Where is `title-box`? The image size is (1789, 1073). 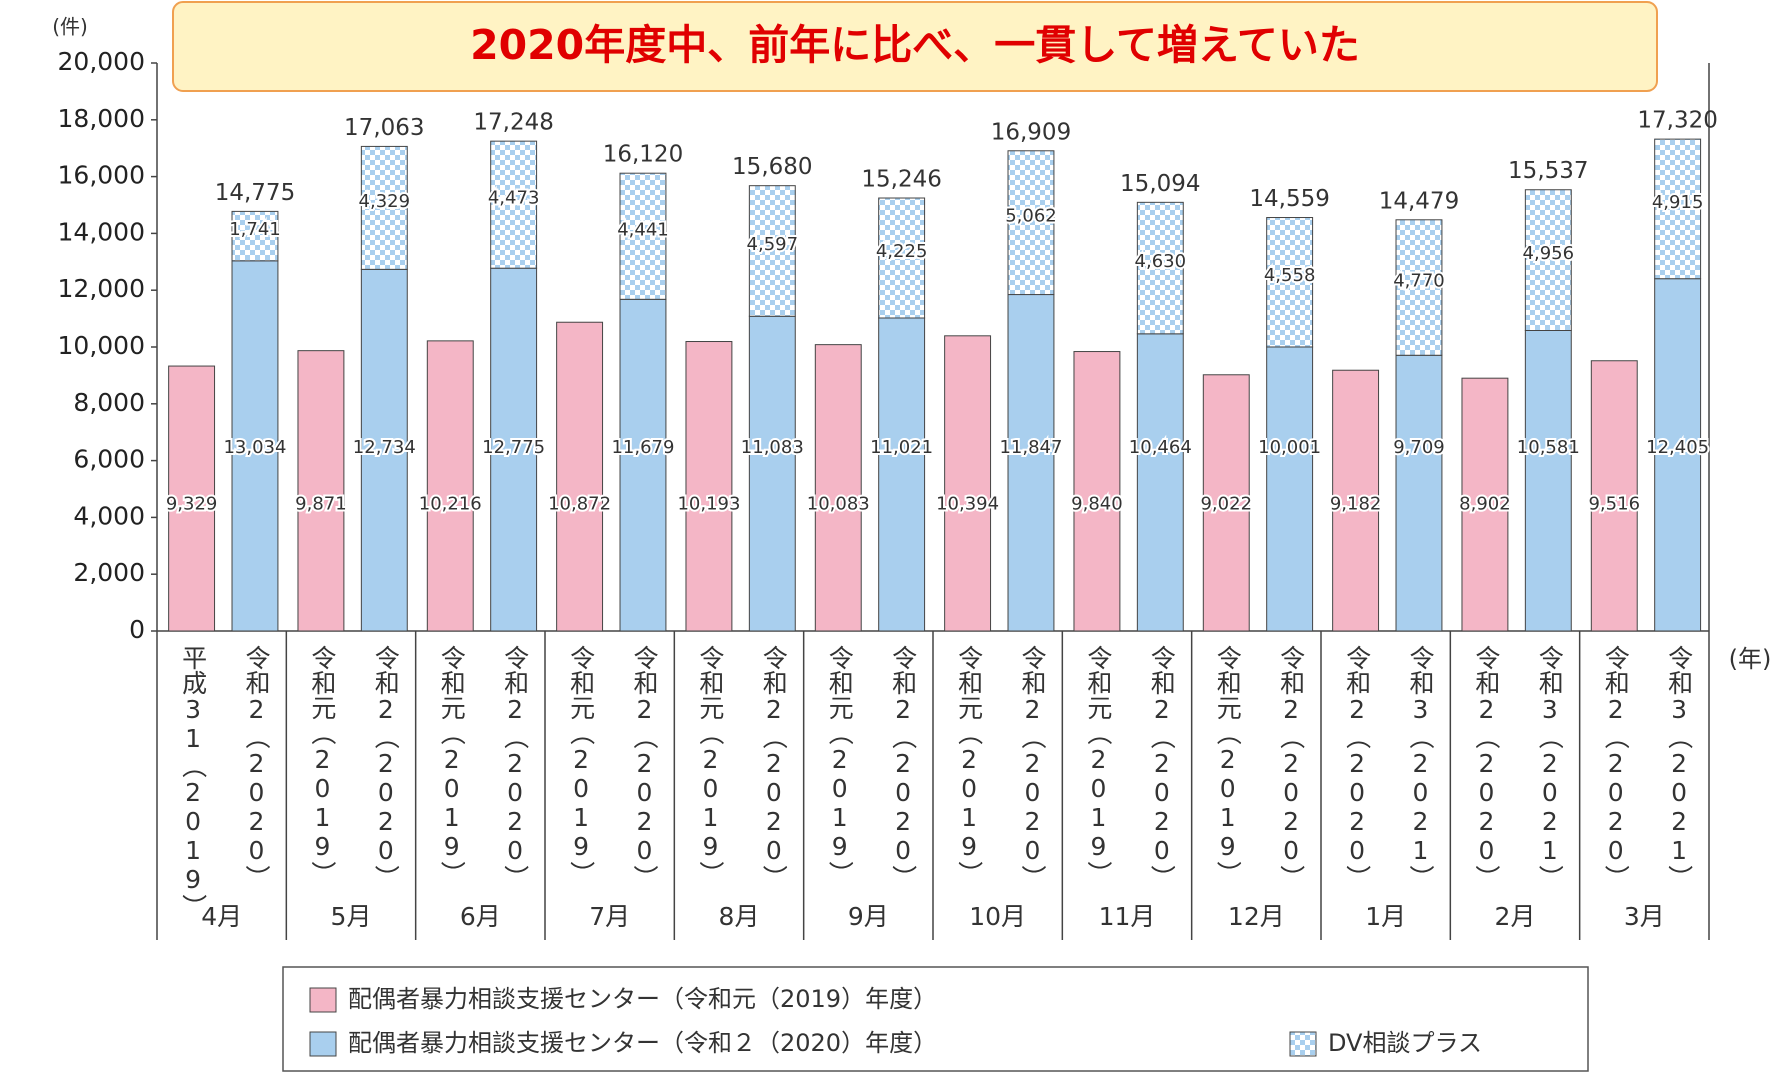 title-box is located at coordinates (915, 46).